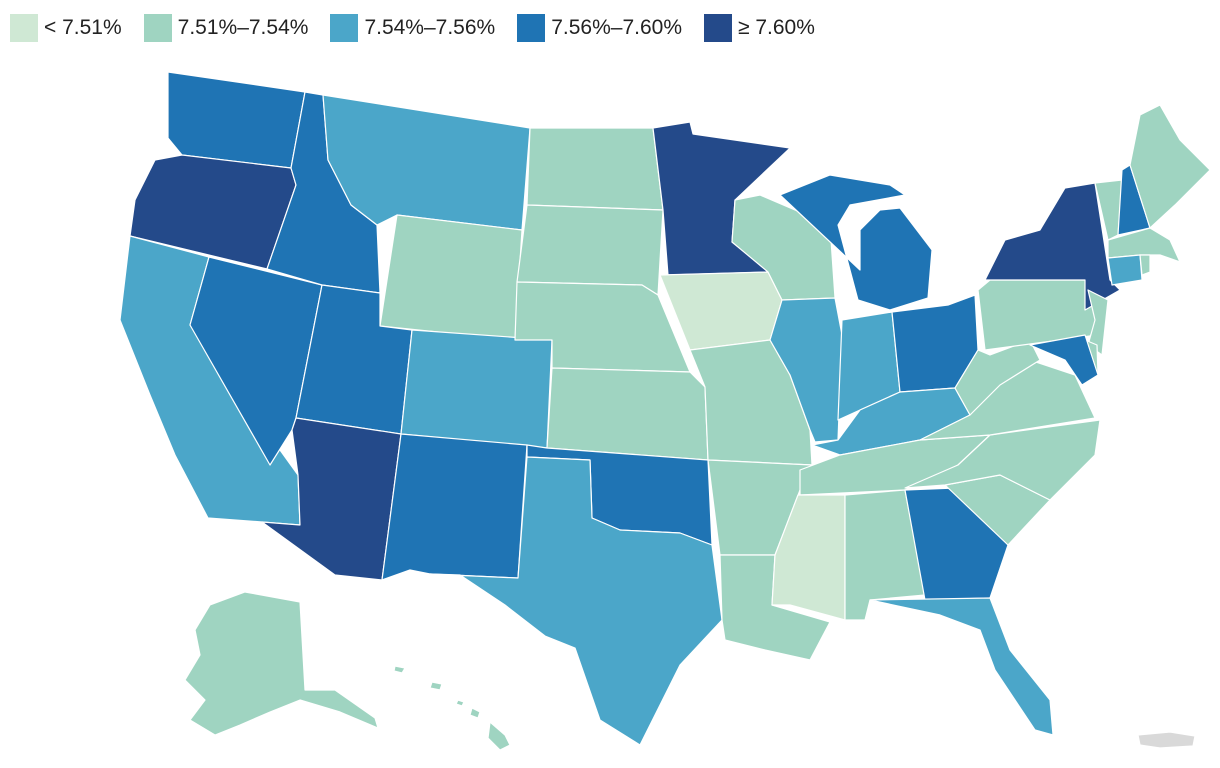 The image size is (1220, 768). What do you see at coordinates (1002, 460) in the screenshot?
I see `state-NC` at bounding box center [1002, 460].